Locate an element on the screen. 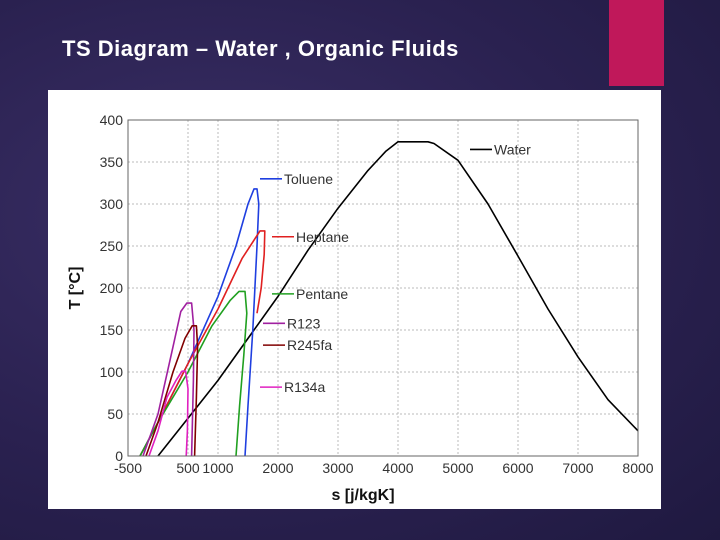 This screenshot has width=720, height=540. legend-label-water: Water is located at coordinates (512, 149).